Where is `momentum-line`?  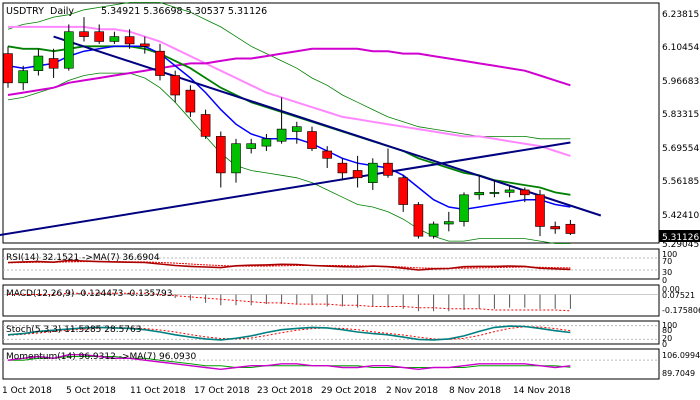
momentum-line is located at coordinates (289, 362).